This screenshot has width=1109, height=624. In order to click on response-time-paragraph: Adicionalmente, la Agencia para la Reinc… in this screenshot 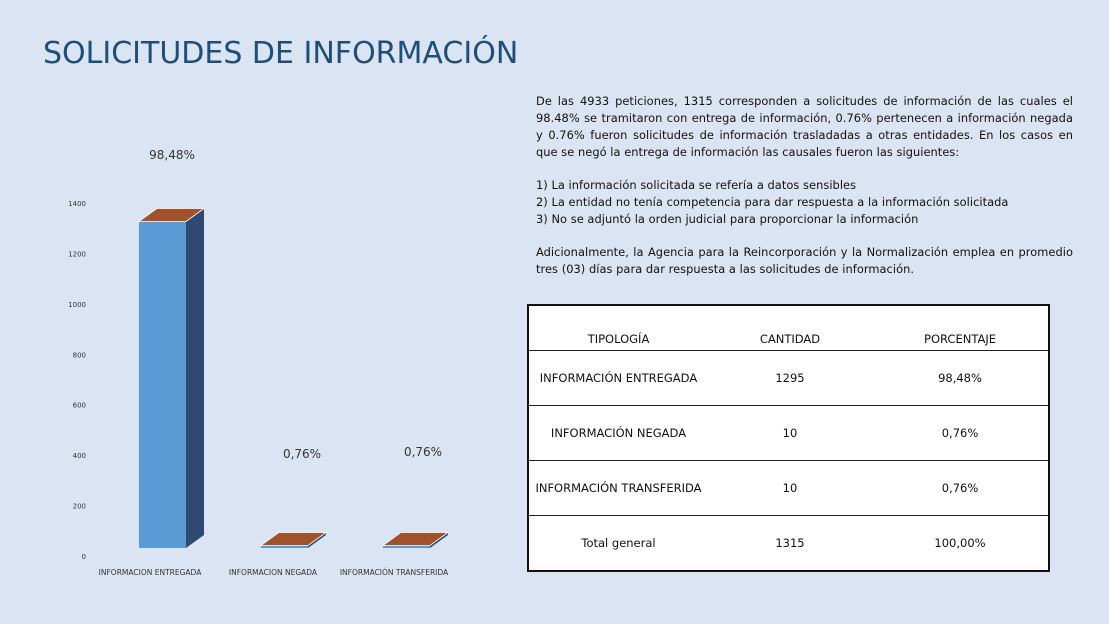, I will do `click(804, 260)`.